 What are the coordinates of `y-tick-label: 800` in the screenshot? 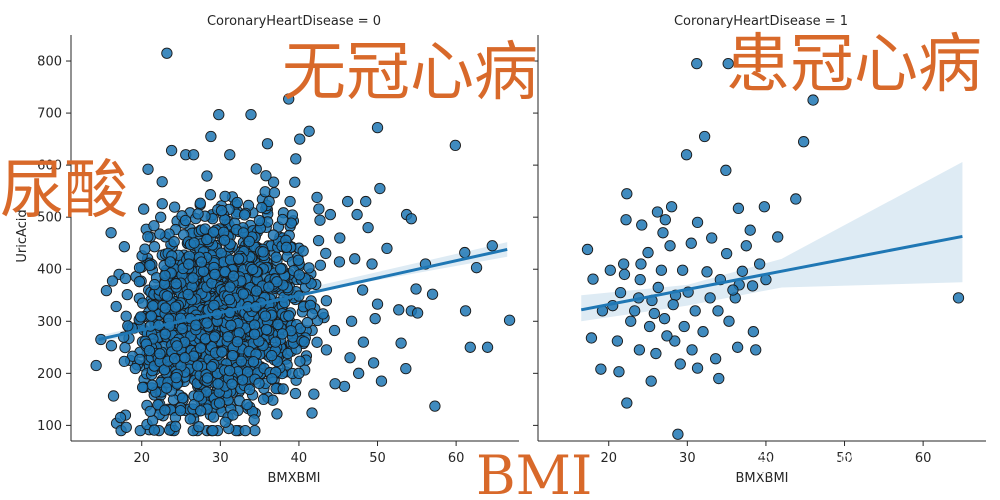 It's located at (49, 62).